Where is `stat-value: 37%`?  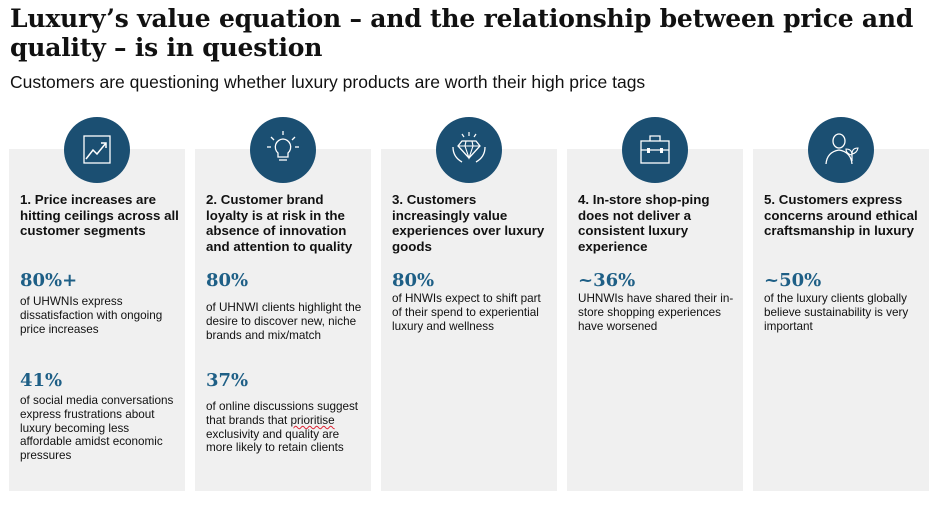 stat-value: 37% is located at coordinates (227, 380).